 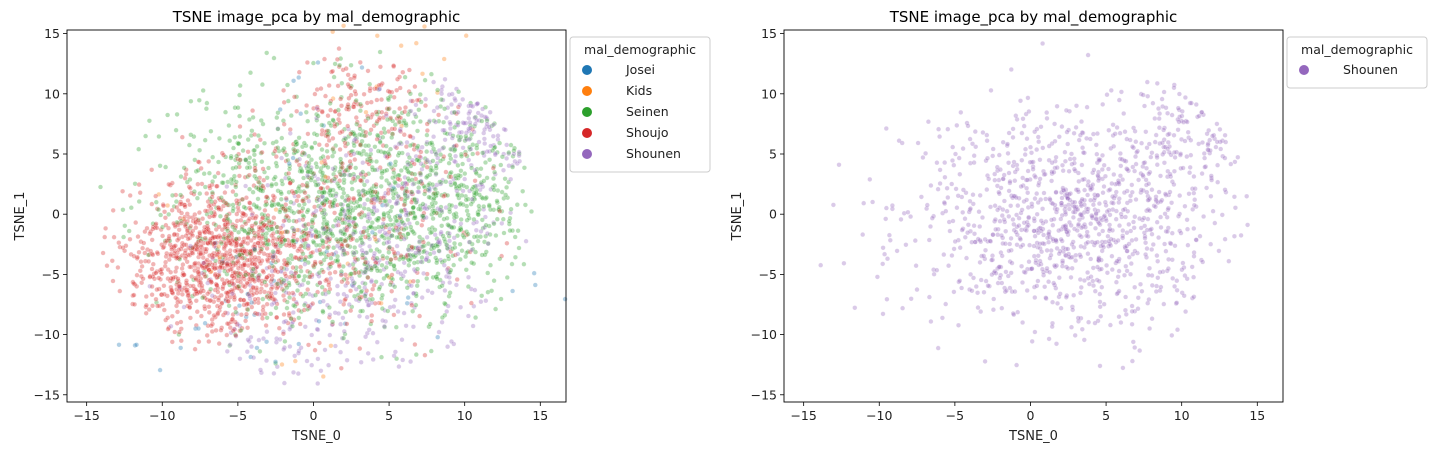 I want to click on x-axis-label: TSNE_0, so click(x=316, y=436).